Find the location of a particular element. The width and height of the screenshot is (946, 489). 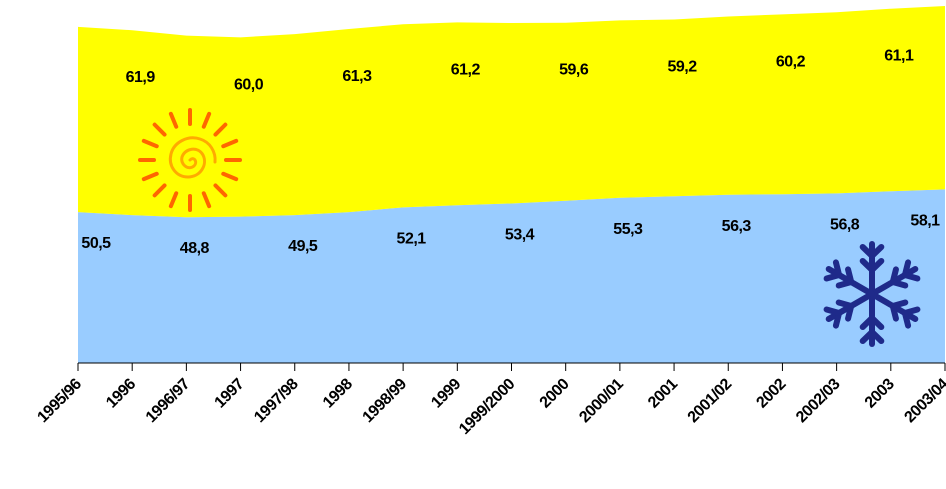

value-label: 60,2 is located at coordinates (791, 61).